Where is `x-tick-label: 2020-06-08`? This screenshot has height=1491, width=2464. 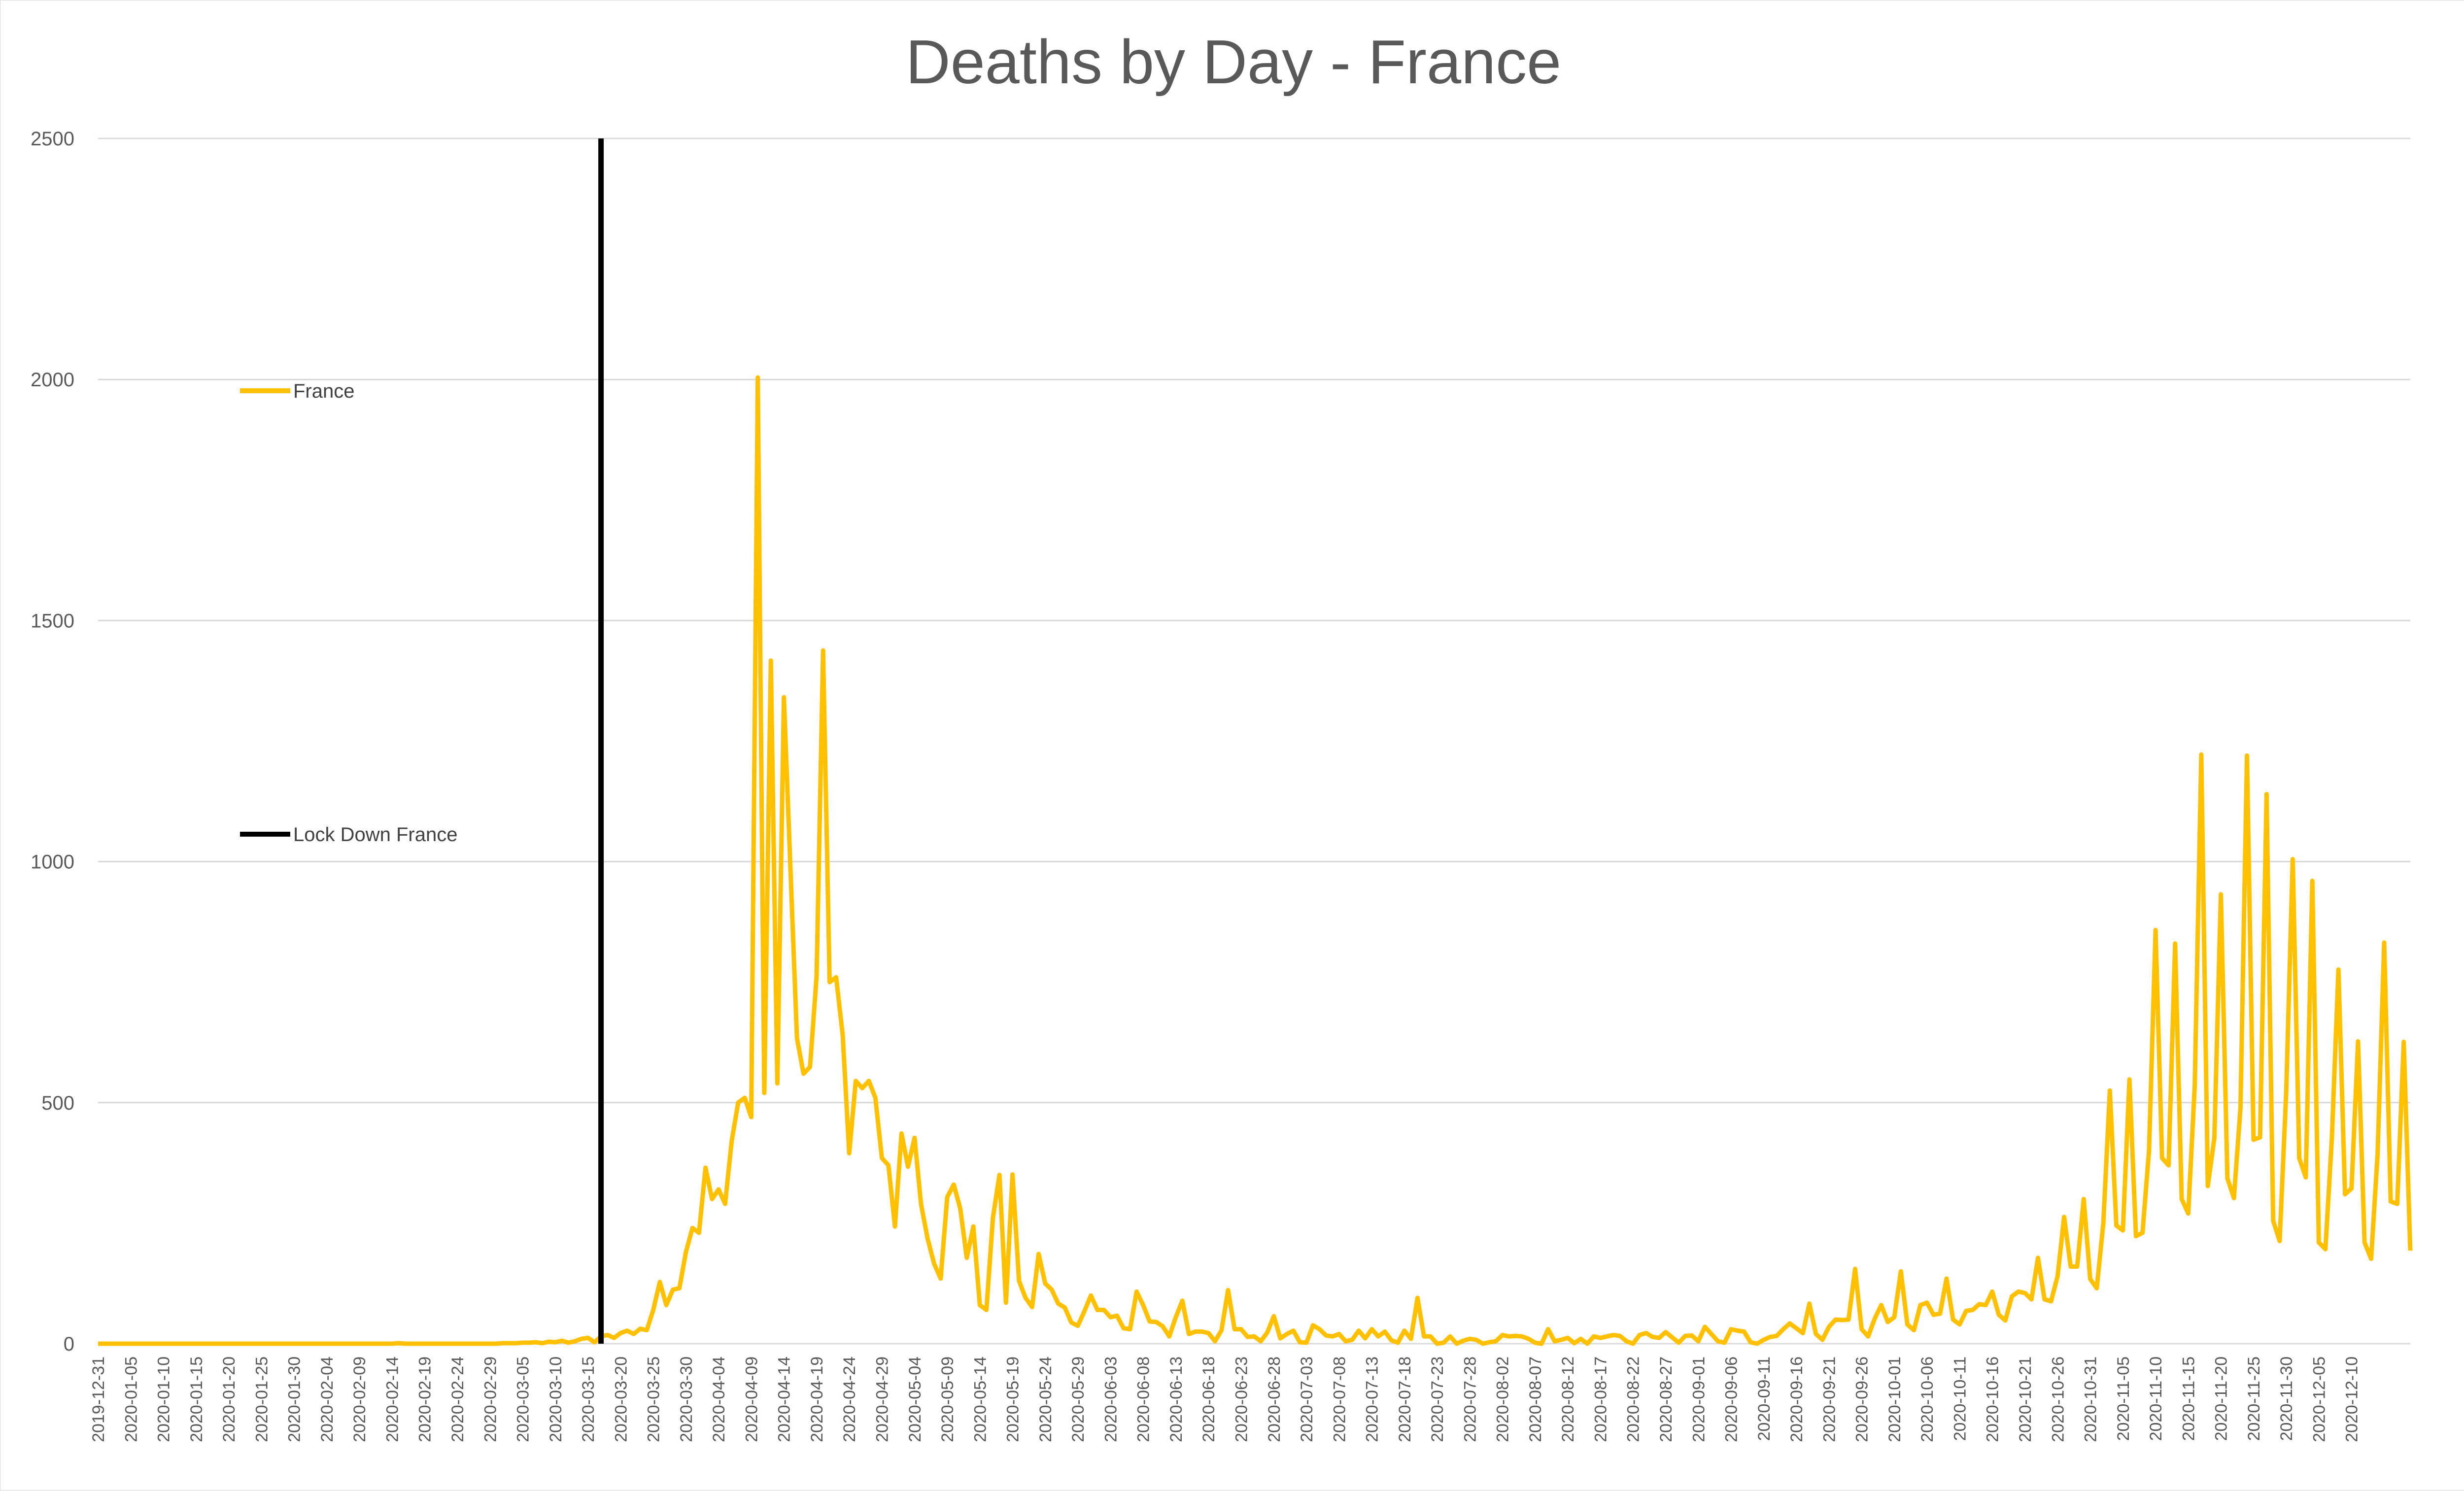
x-tick-label: 2020-06-08 is located at coordinates (1143, 1399).